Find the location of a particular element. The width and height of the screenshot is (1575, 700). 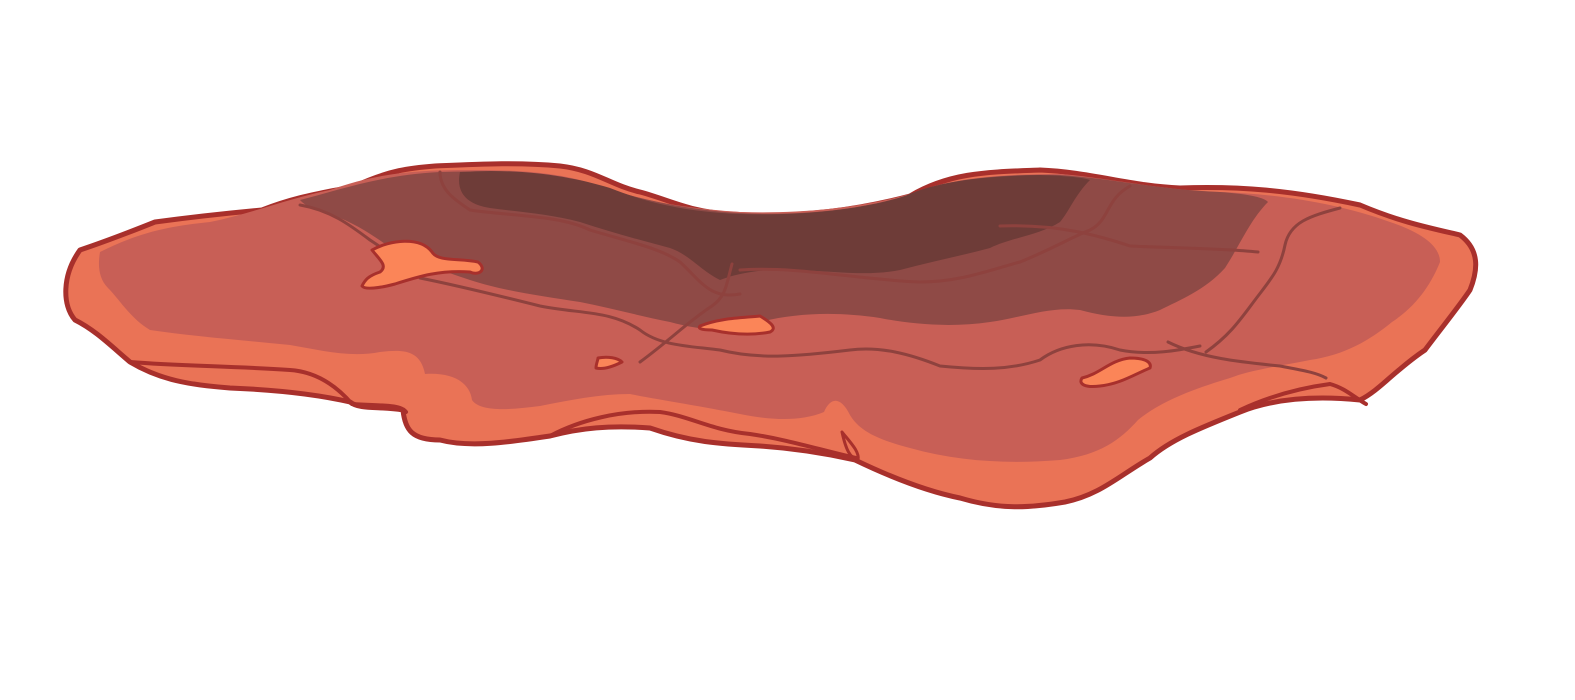

rock-crater-deep-shadow is located at coordinates (775, 225).